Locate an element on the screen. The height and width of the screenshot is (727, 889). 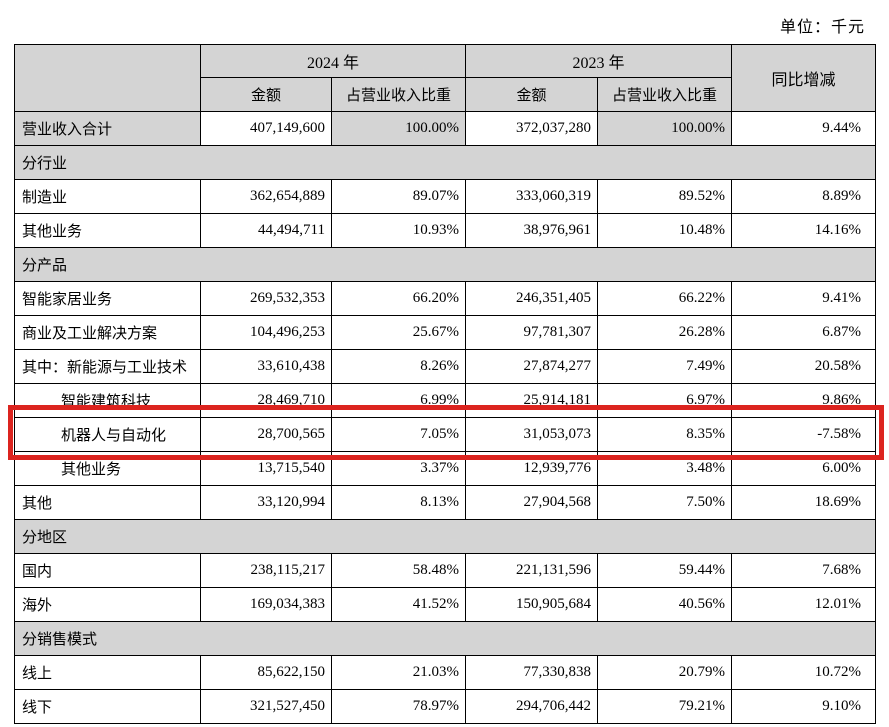
amount-2024: 33,120,994 is located at coordinates (266, 502).